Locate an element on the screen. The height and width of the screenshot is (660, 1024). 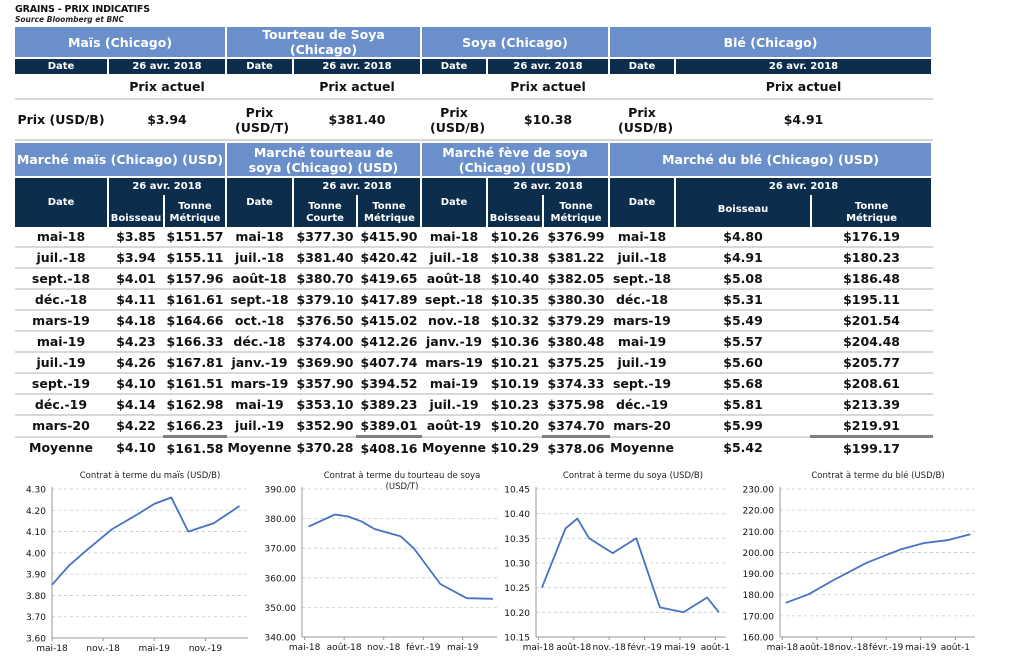
unit-column-header: Tonne Métrique is located at coordinates (195, 211).